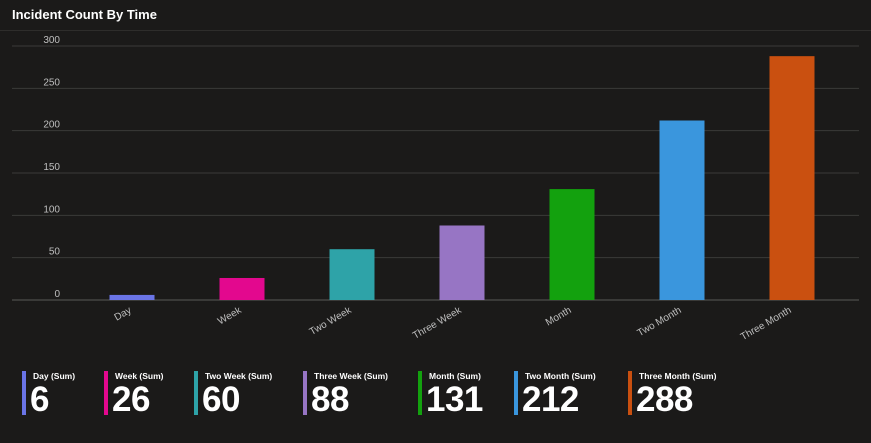 The image size is (871, 443). What do you see at coordinates (559, 316) in the screenshot?
I see `x-tick-label: Month` at bounding box center [559, 316].